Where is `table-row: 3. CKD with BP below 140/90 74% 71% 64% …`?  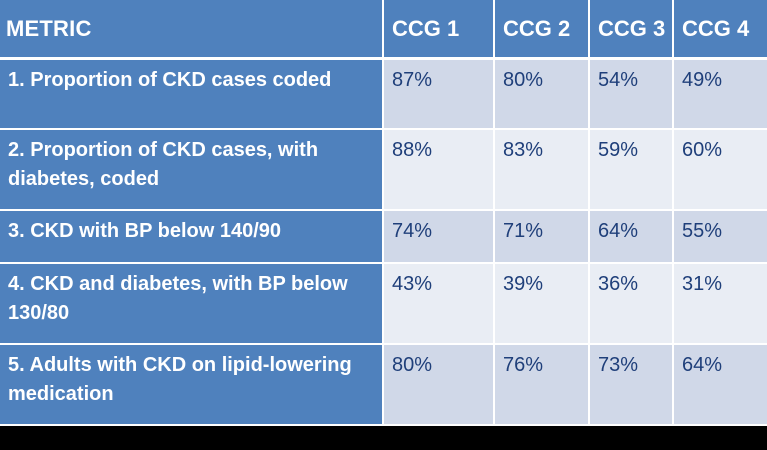
table-row: 3. CKD with BP below 140/90 74% 71% 64% … is located at coordinates (383, 237).